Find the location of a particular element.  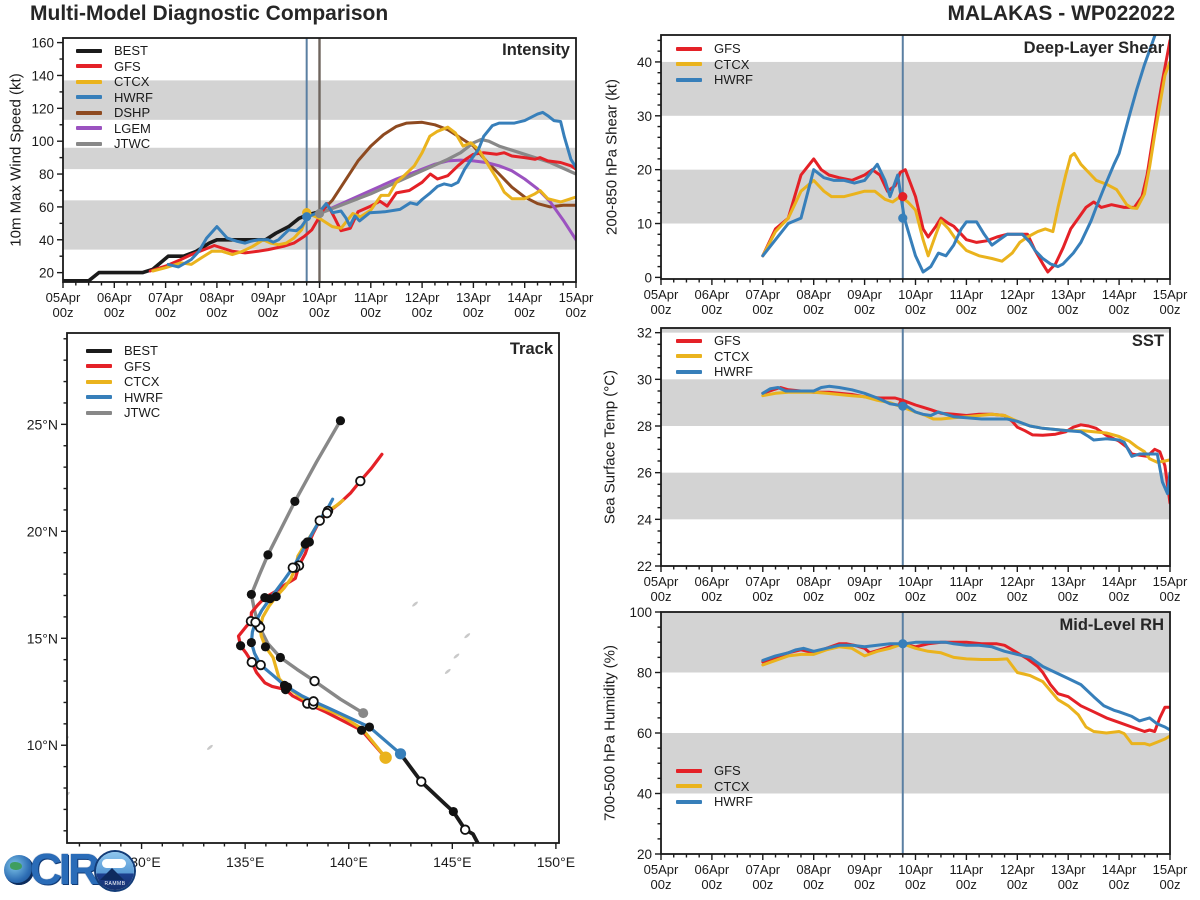

tick-label: 08Apr is located at coordinates (813, 869).